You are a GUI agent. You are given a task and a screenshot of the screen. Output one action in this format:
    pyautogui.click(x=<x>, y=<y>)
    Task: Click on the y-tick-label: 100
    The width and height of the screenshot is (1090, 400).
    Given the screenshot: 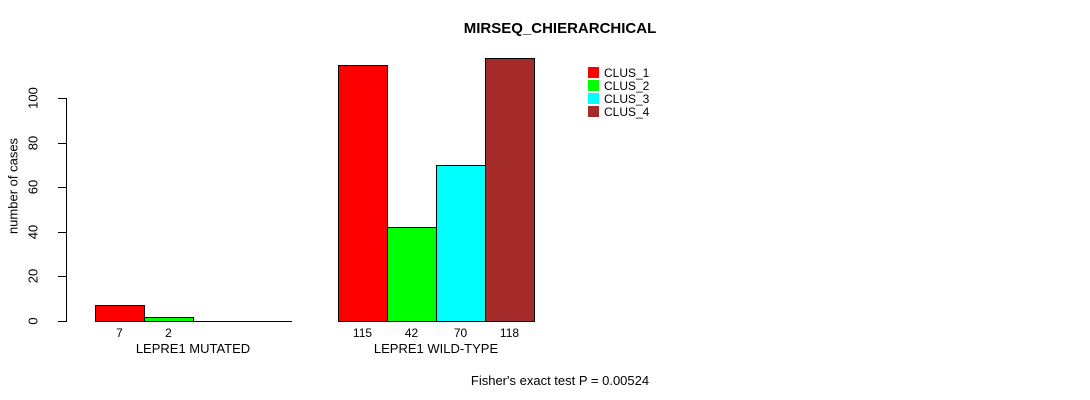 What is the action you would take?
    pyautogui.click(x=33, y=98)
    